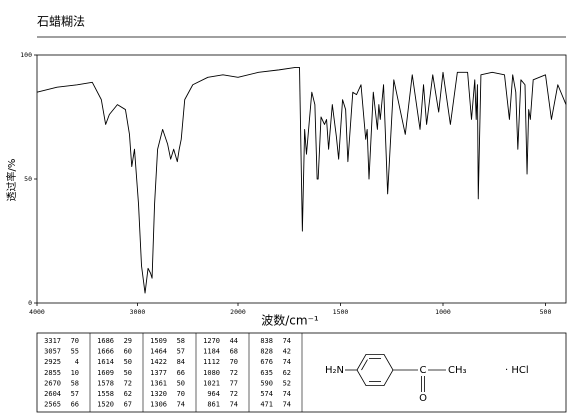  Describe the element at coordinates (158, 405) in the screenshot. I see `table-wavenumber: 1306` at that location.